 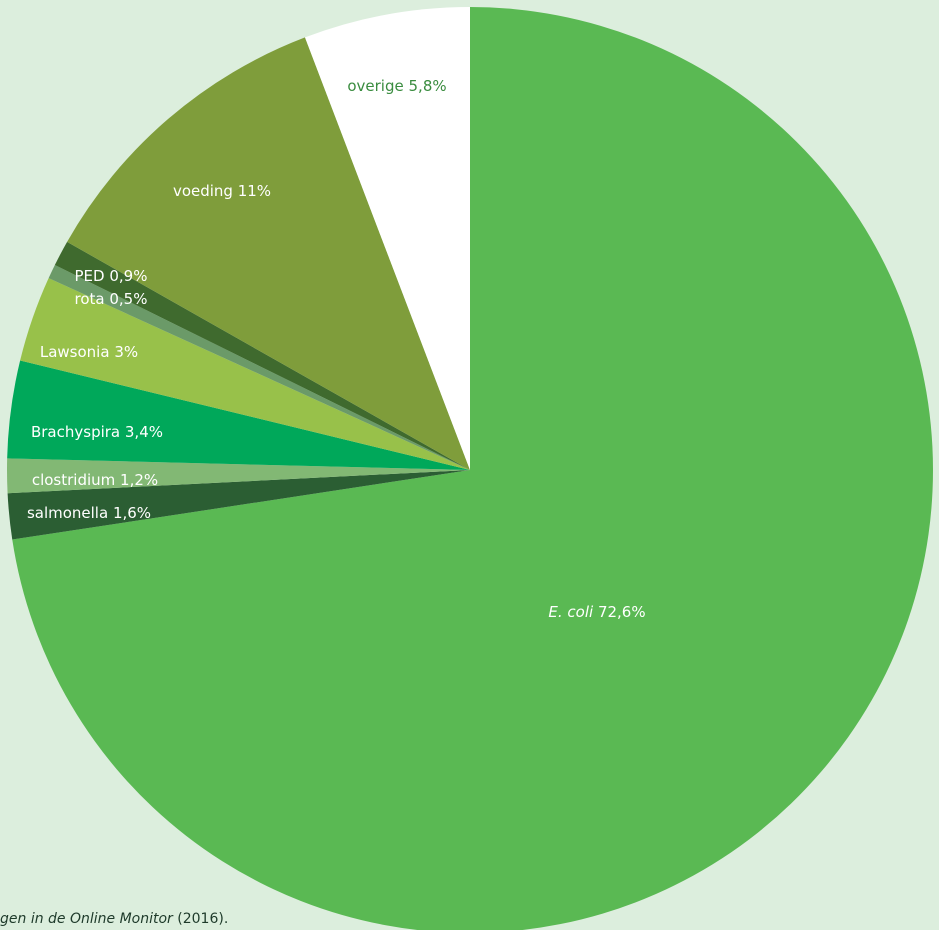 What do you see at coordinates (396, 86) in the screenshot?
I see `slice-label-overige: overige 5,8%` at bounding box center [396, 86].